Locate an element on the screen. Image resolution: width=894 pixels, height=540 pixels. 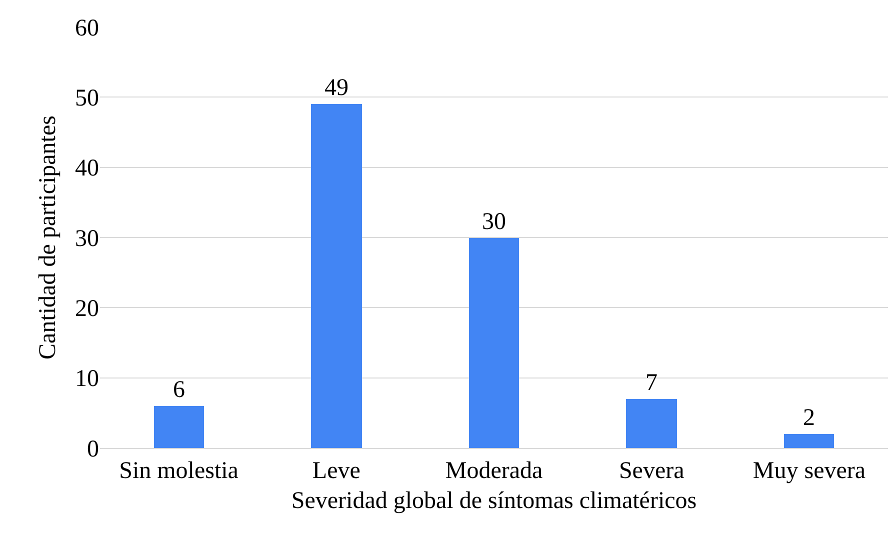
data-label: 30 is located at coordinates (494, 222).